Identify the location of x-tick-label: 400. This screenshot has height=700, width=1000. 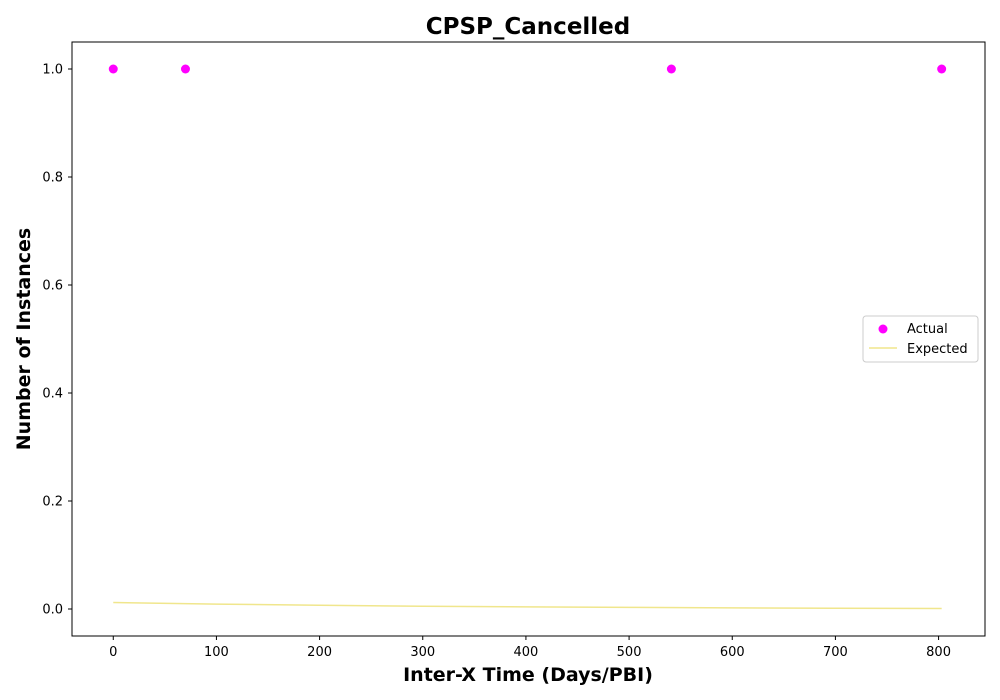
(526, 652).